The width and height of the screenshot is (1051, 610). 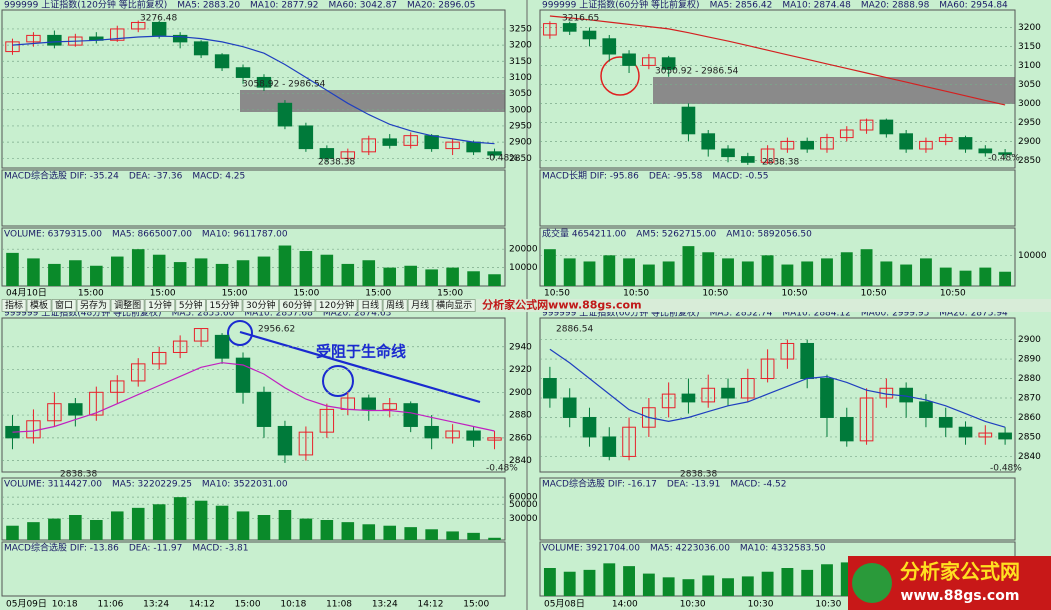 I want to click on toolbar-tab: 60分钟, so click(x=296, y=305).